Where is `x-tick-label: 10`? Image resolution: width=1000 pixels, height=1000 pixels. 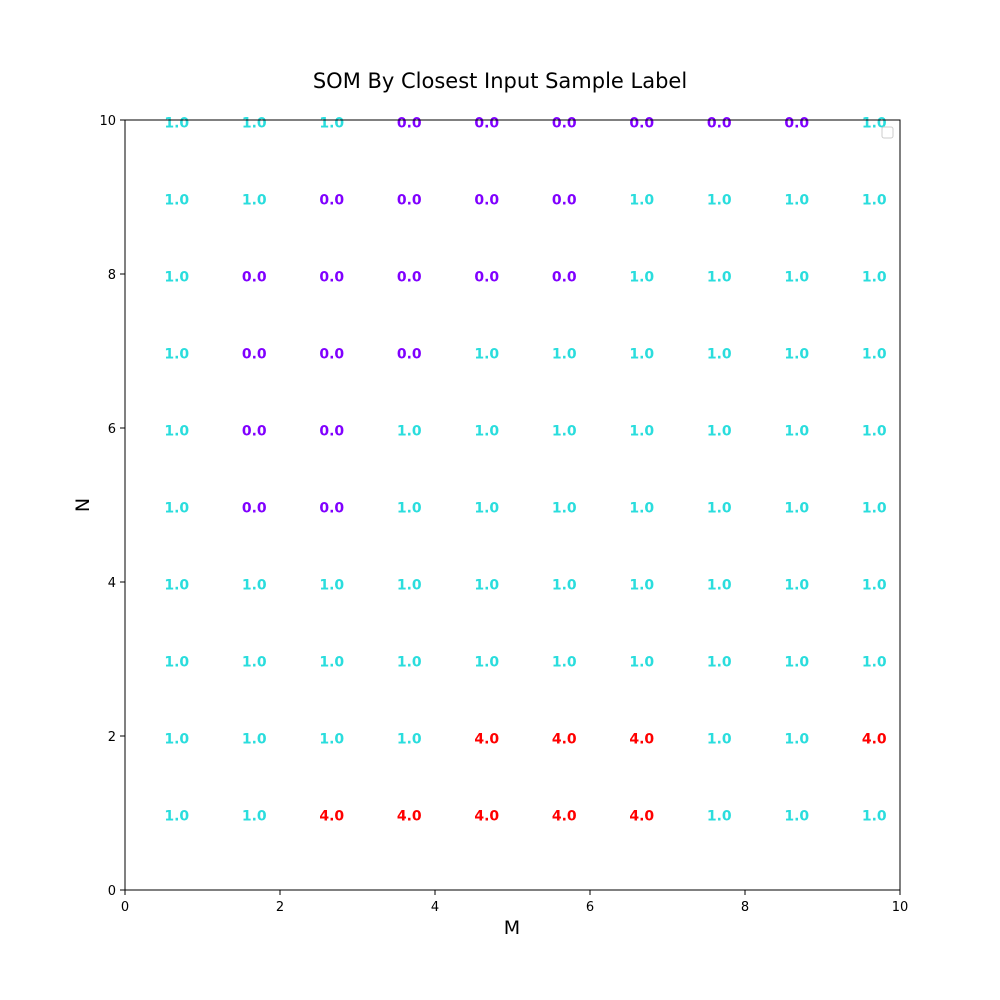 x-tick-label: 10 is located at coordinates (900, 907).